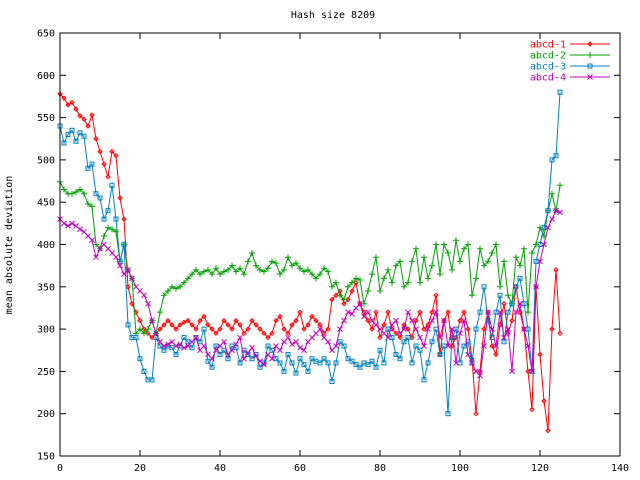  What do you see at coordinates (548, 67) in the screenshot?
I see `legend-label: abcd-3` at bounding box center [548, 67].